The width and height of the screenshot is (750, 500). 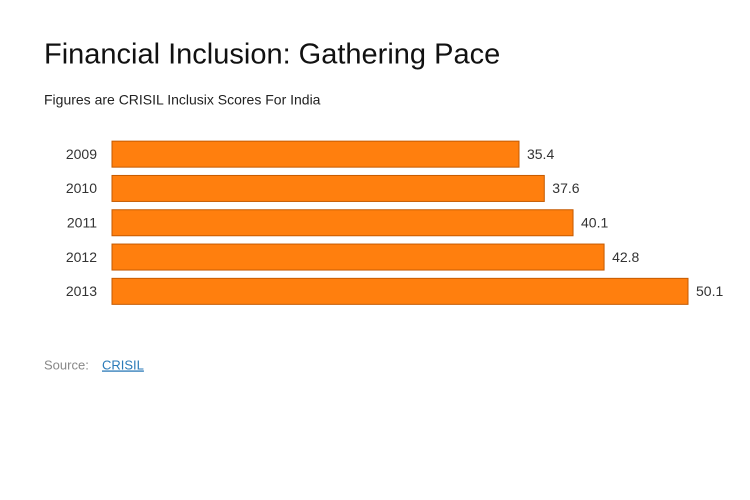 I want to click on source-link: CRISIL, so click(x=123, y=364).